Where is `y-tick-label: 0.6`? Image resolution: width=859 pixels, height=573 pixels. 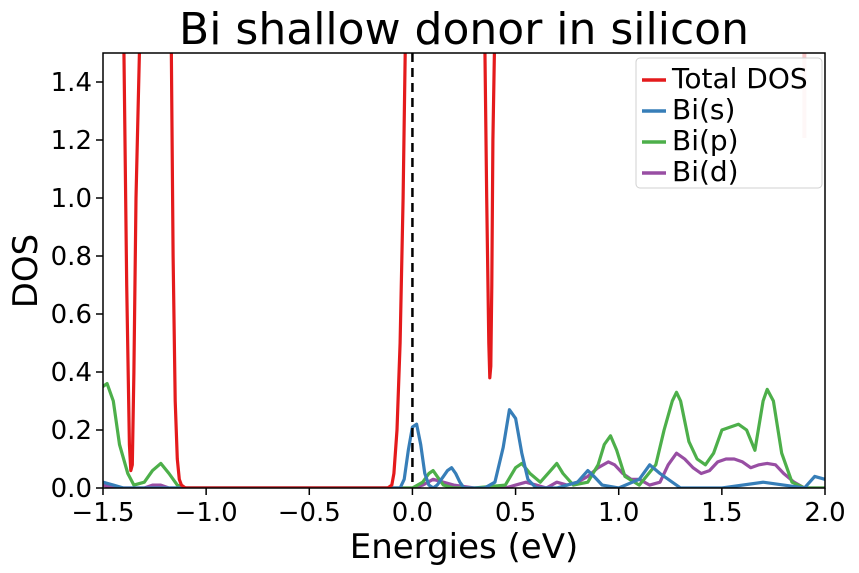 y-tick-label: 0.6 is located at coordinates (71, 315).